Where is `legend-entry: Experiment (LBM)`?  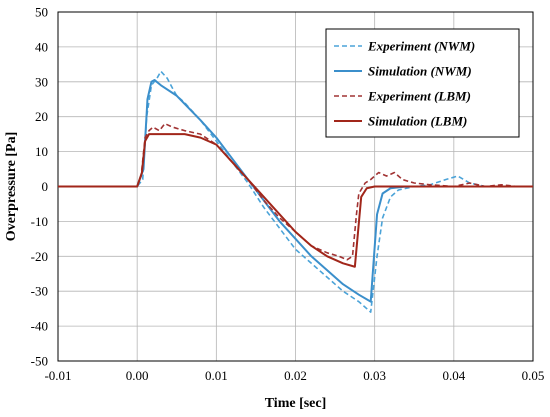
legend-entry: Experiment (LBM) is located at coordinates (402, 96).